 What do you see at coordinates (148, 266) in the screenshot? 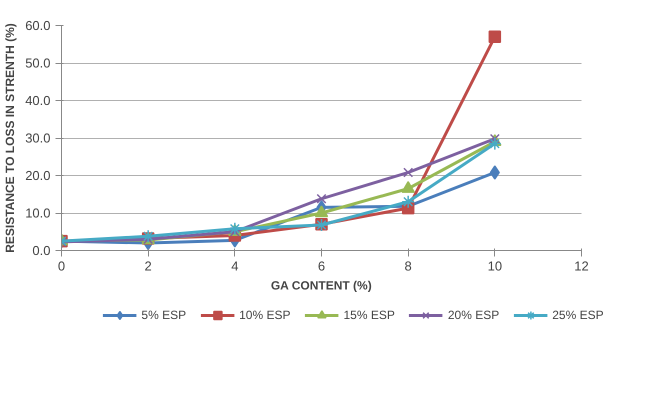
I see `x-tick-label: 2` at bounding box center [148, 266].